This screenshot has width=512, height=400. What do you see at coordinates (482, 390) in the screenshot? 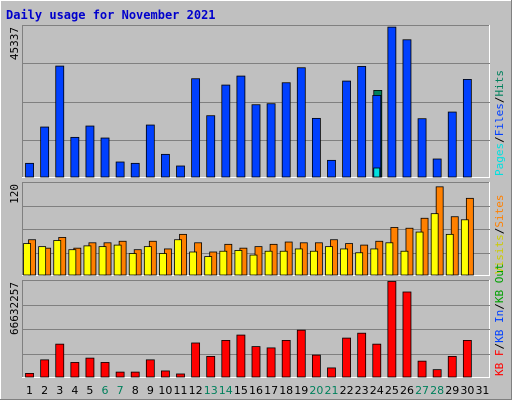
I see `x-tick-label-day-31: 31` at bounding box center [482, 390].